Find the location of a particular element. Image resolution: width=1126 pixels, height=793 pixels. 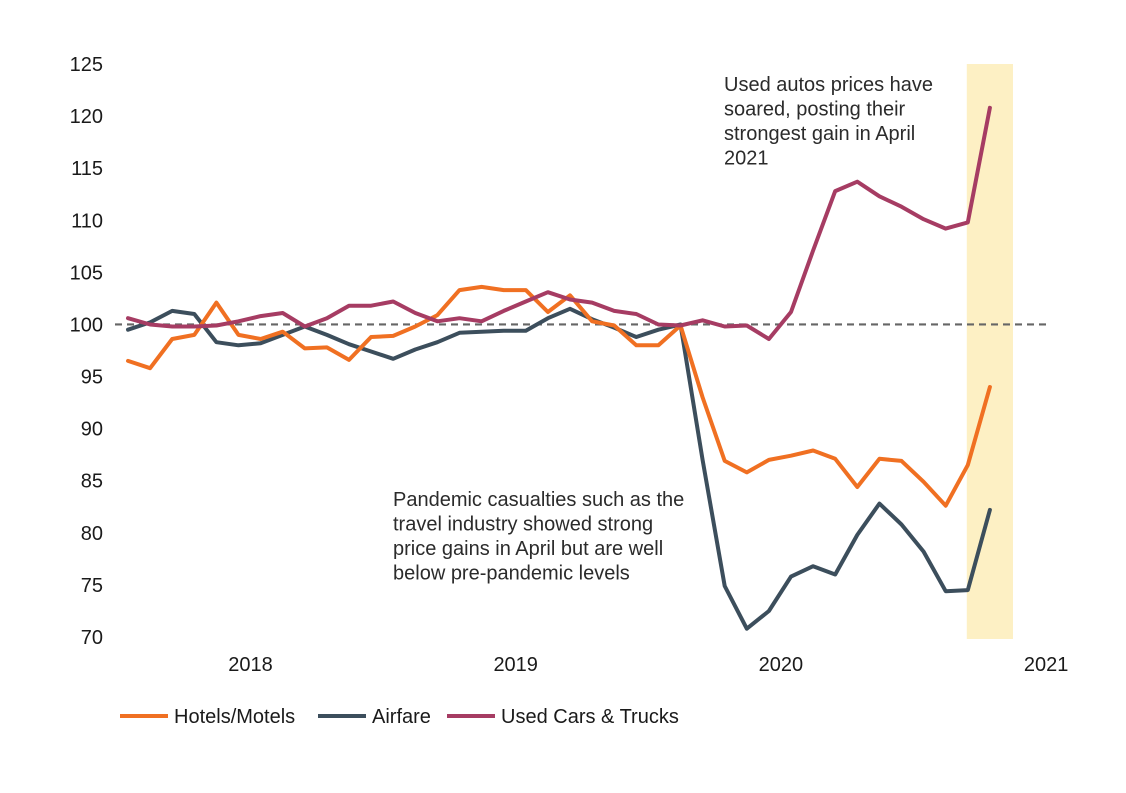

y-tick-label: 125 is located at coordinates (86, 65).